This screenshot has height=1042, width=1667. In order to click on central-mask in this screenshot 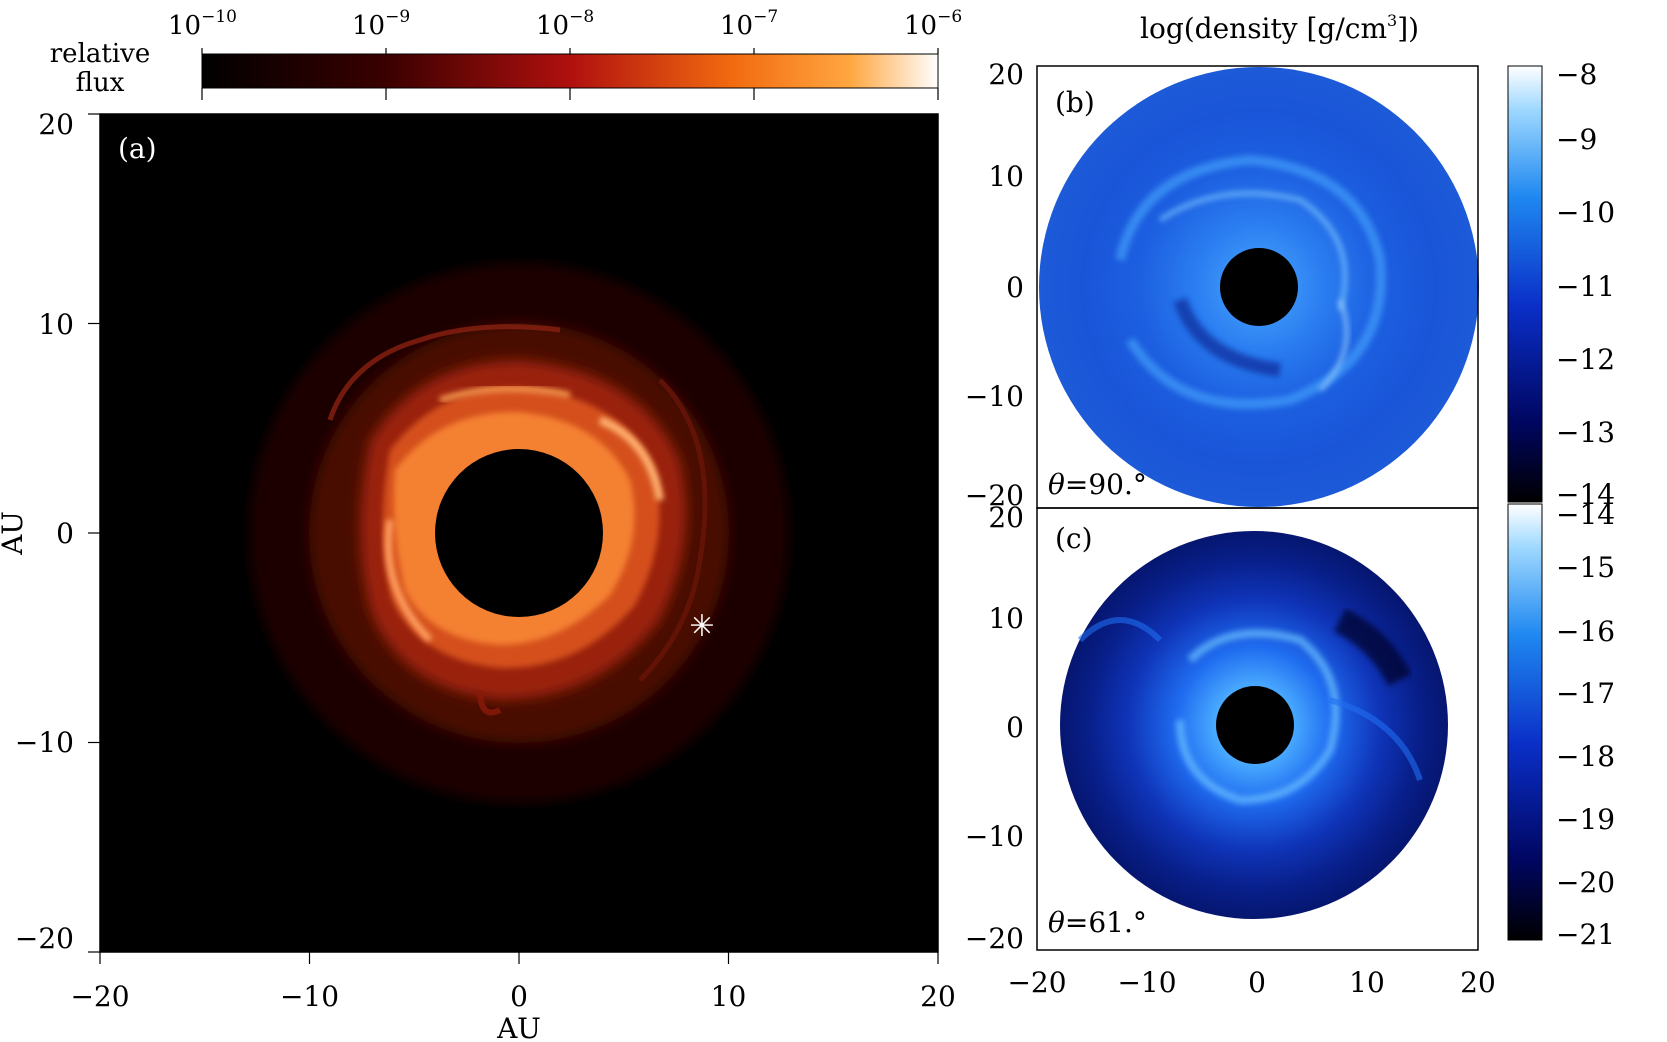, I will do `click(519, 533)`.